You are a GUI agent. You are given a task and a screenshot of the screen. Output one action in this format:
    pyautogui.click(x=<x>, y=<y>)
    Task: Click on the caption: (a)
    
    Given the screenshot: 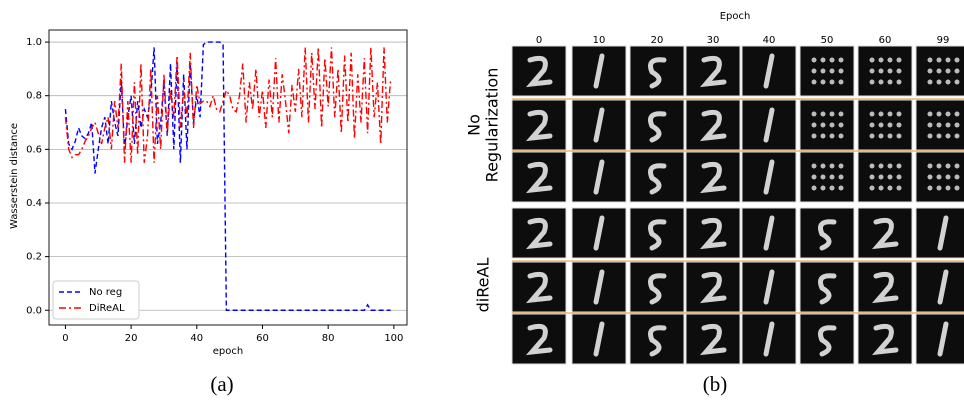 What is the action you would take?
    pyautogui.click(x=221, y=384)
    